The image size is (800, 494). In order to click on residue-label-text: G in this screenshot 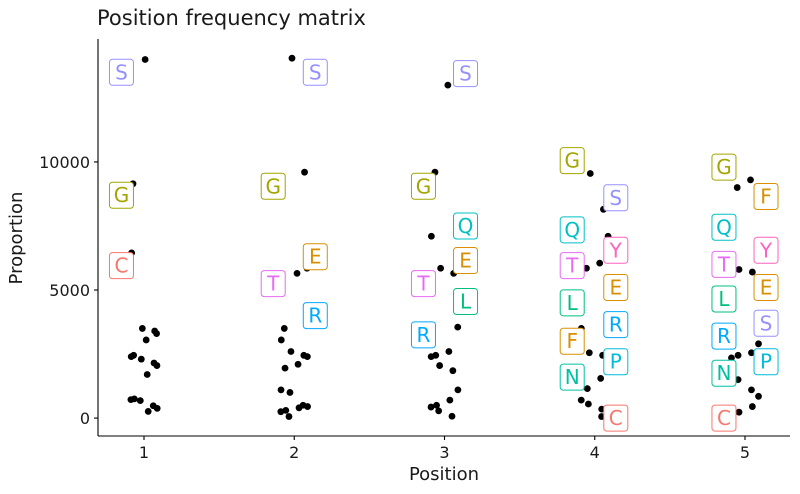, I will do `click(273, 186)`.